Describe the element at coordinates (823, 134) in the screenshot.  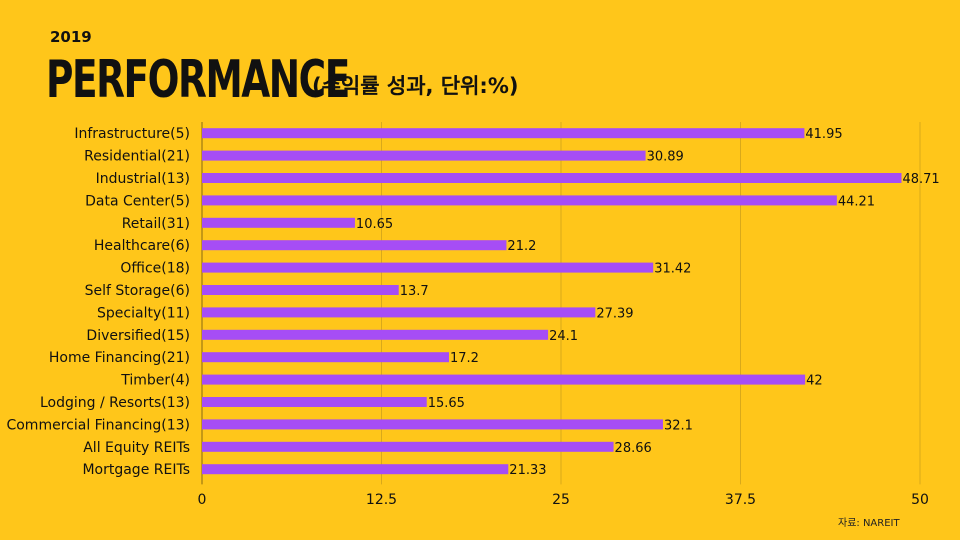
I see `value-label: 41.95` at that location.